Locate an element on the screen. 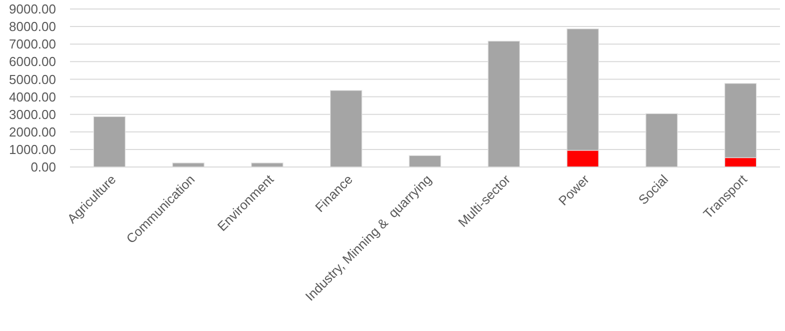 The width and height of the screenshot is (785, 331). y-tick-label: 9000.00 is located at coordinates (32, 9).